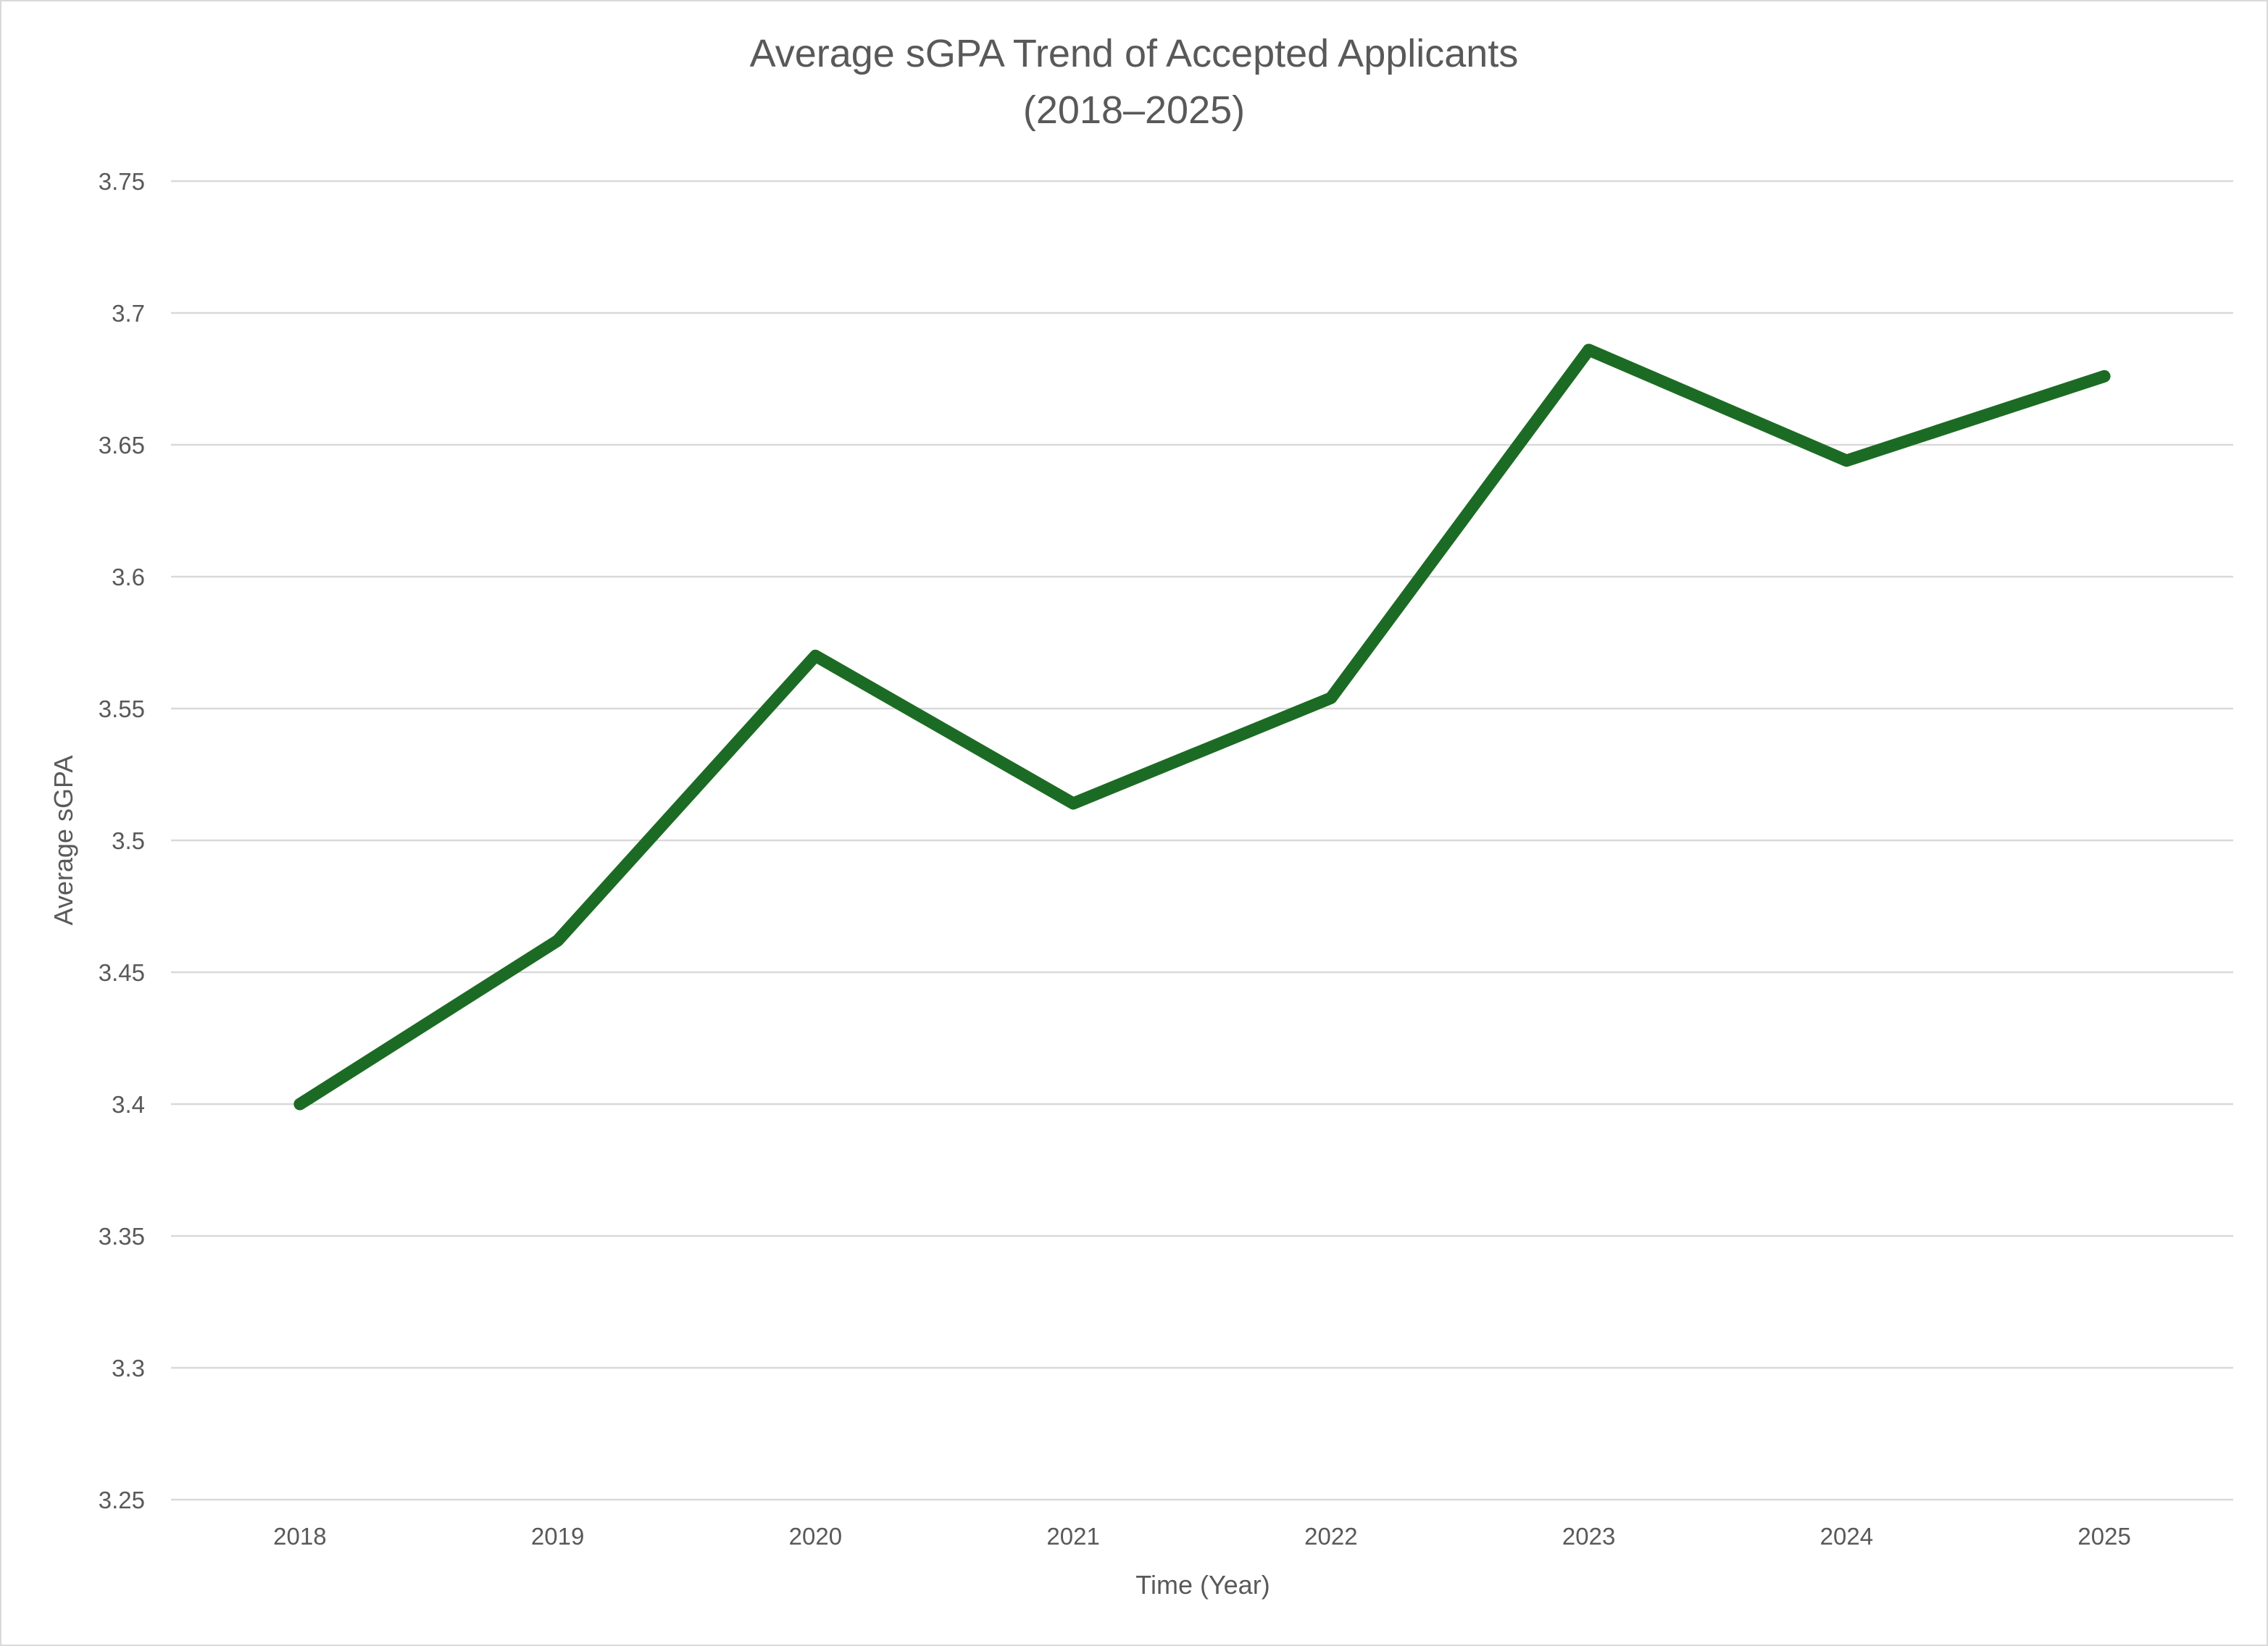 This screenshot has height=1646, width=2268. What do you see at coordinates (557, 941) in the screenshot?
I see `data-point-2019` at bounding box center [557, 941].